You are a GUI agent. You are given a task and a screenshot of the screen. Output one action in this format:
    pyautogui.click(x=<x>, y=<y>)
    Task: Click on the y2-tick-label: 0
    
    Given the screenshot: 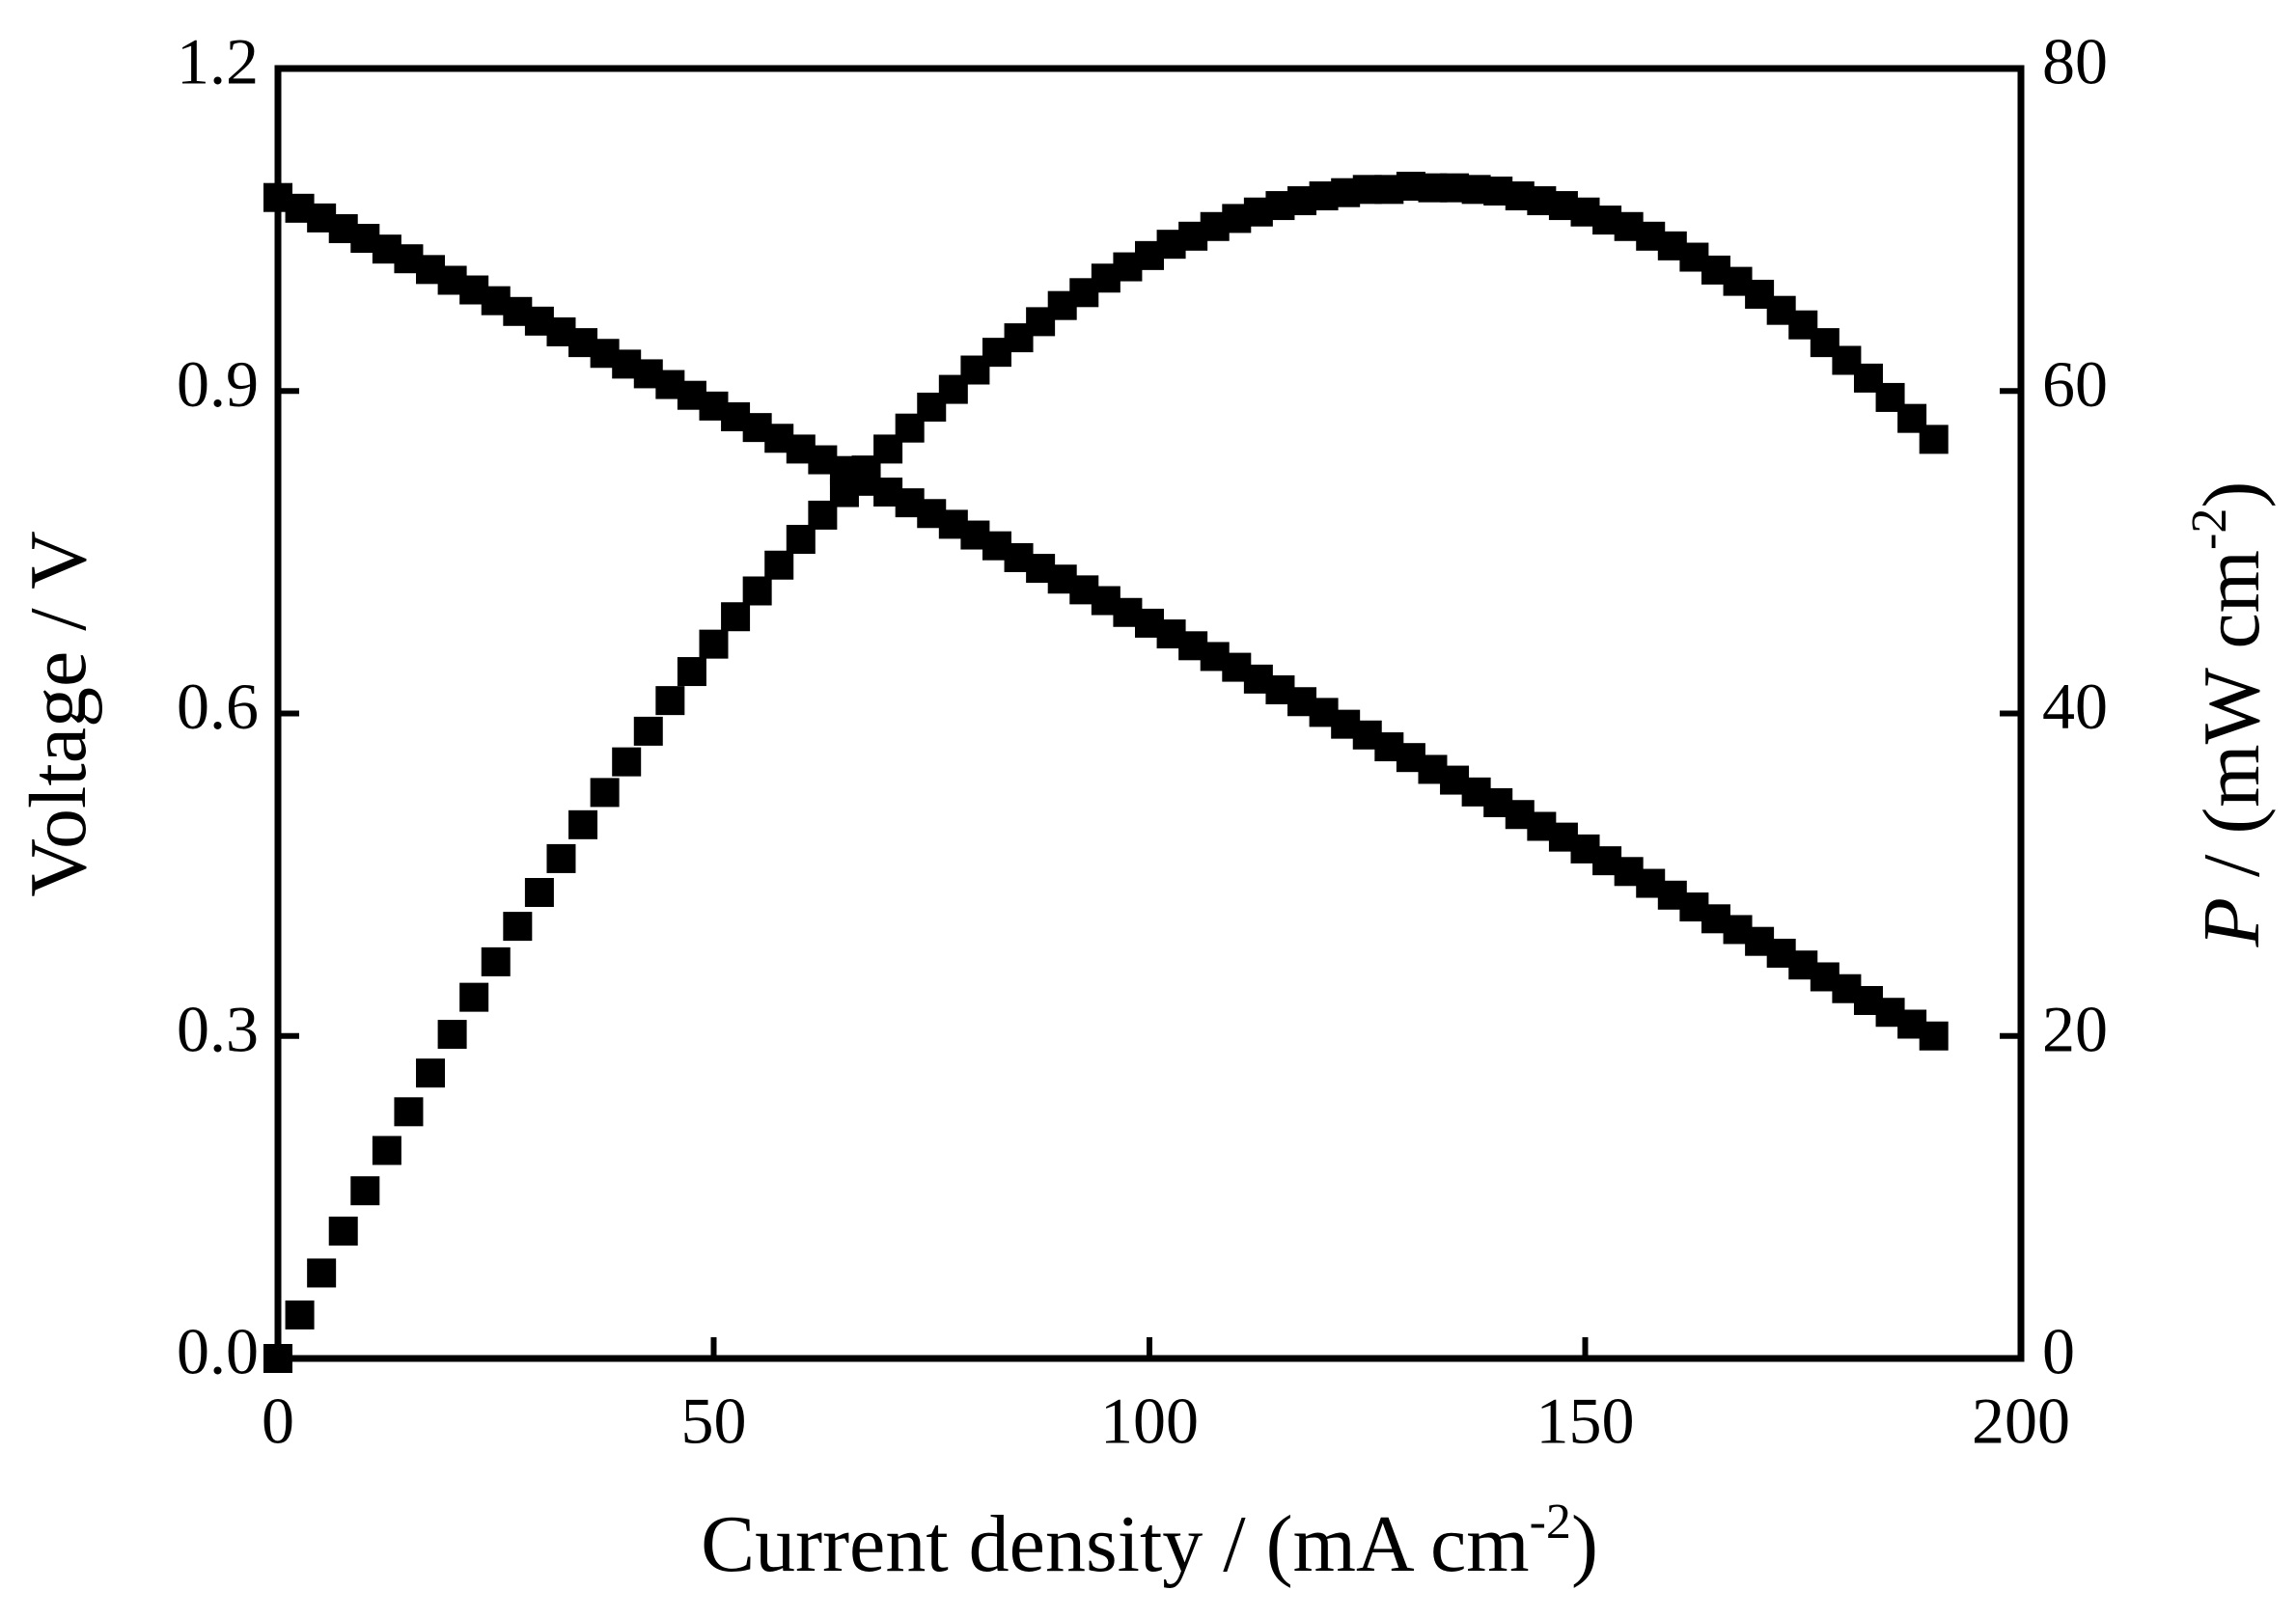 What is the action you would take?
    pyautogui.click(x=2058, y=1351)
    